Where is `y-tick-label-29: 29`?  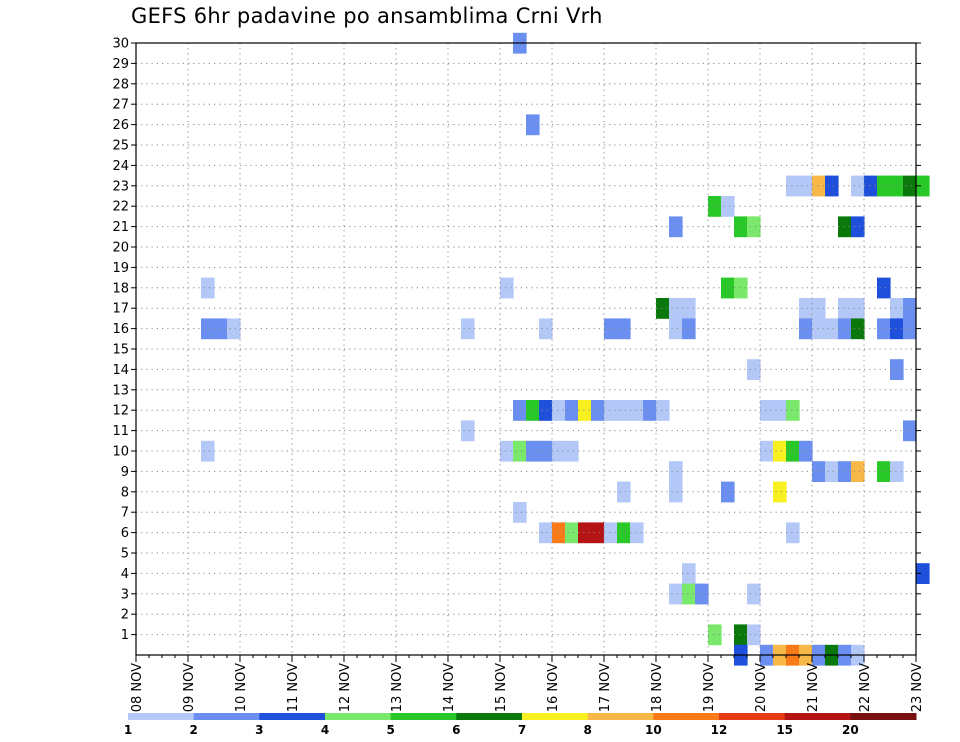
y-tick-label-29: 29 is located at coordinates (120, 64).